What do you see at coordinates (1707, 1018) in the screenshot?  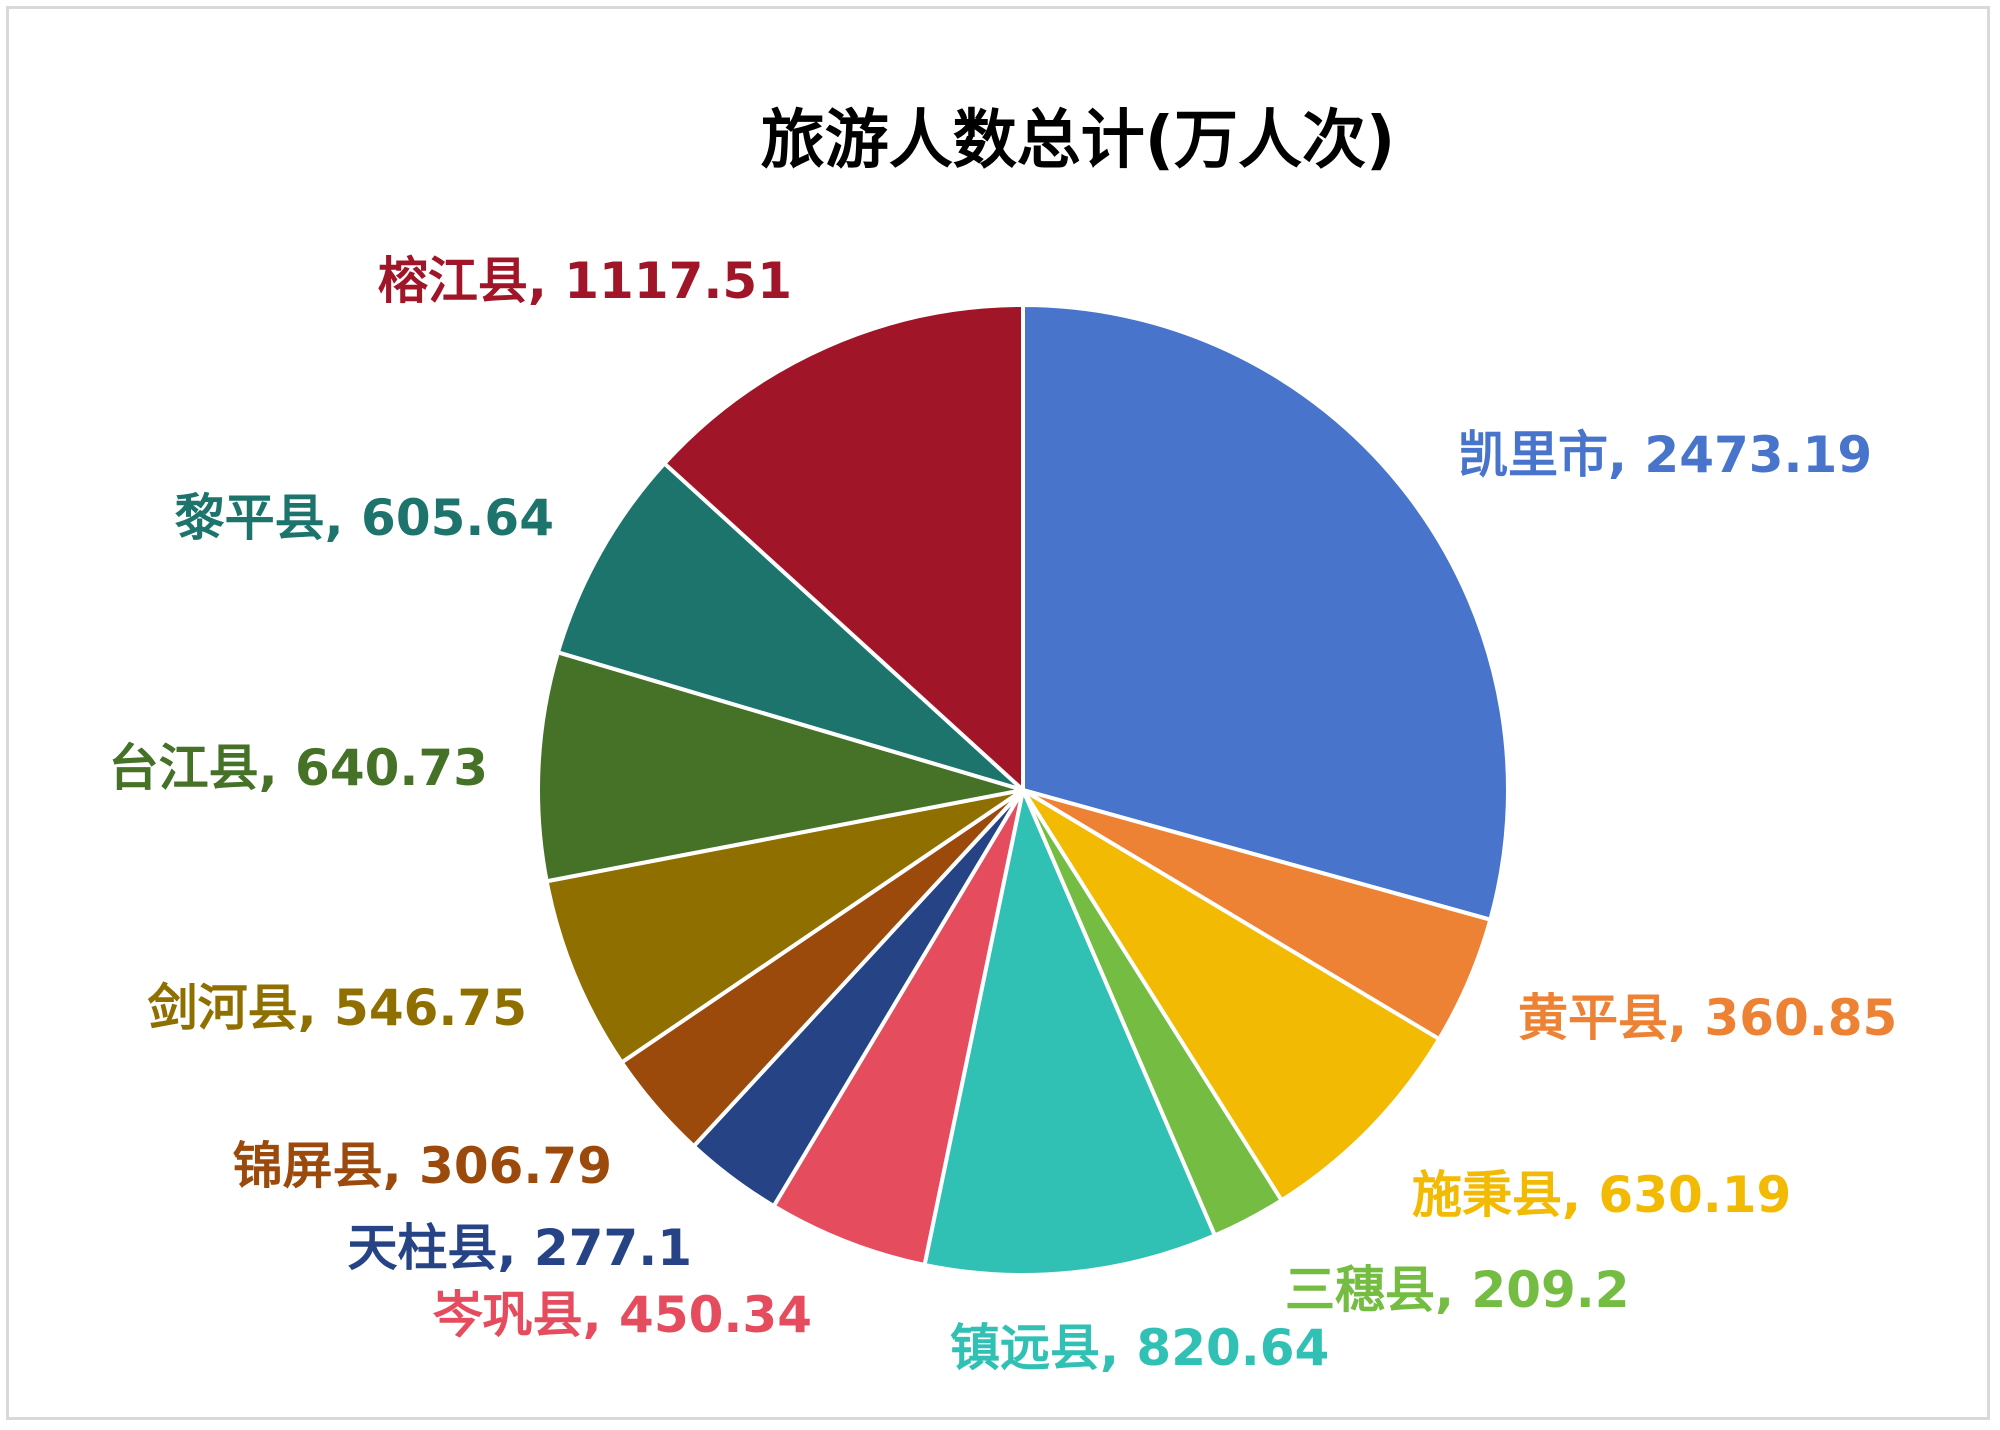 I see `slice-label-2: 黄平县, 360.85` at bounding box center [1707, 1018].